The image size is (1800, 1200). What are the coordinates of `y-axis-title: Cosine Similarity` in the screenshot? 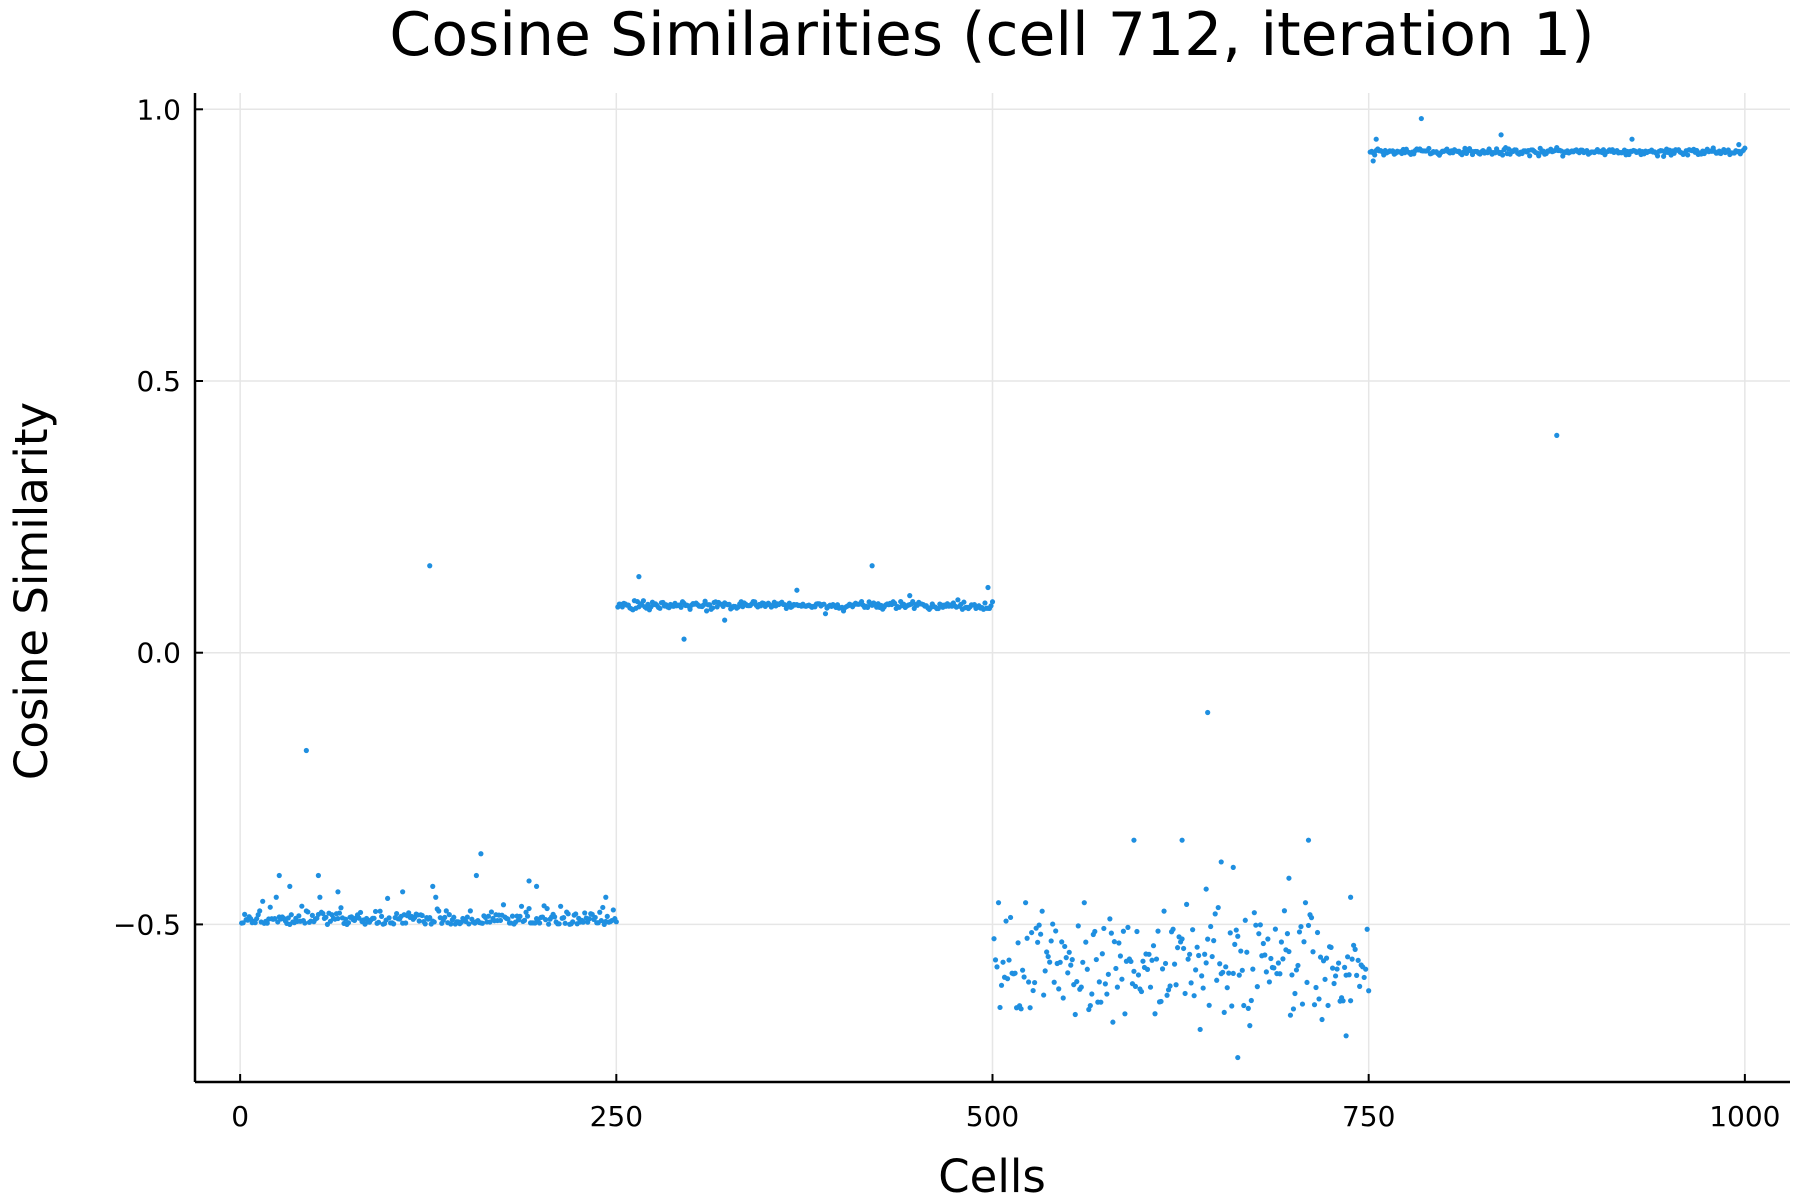 It's located at (31, 591).